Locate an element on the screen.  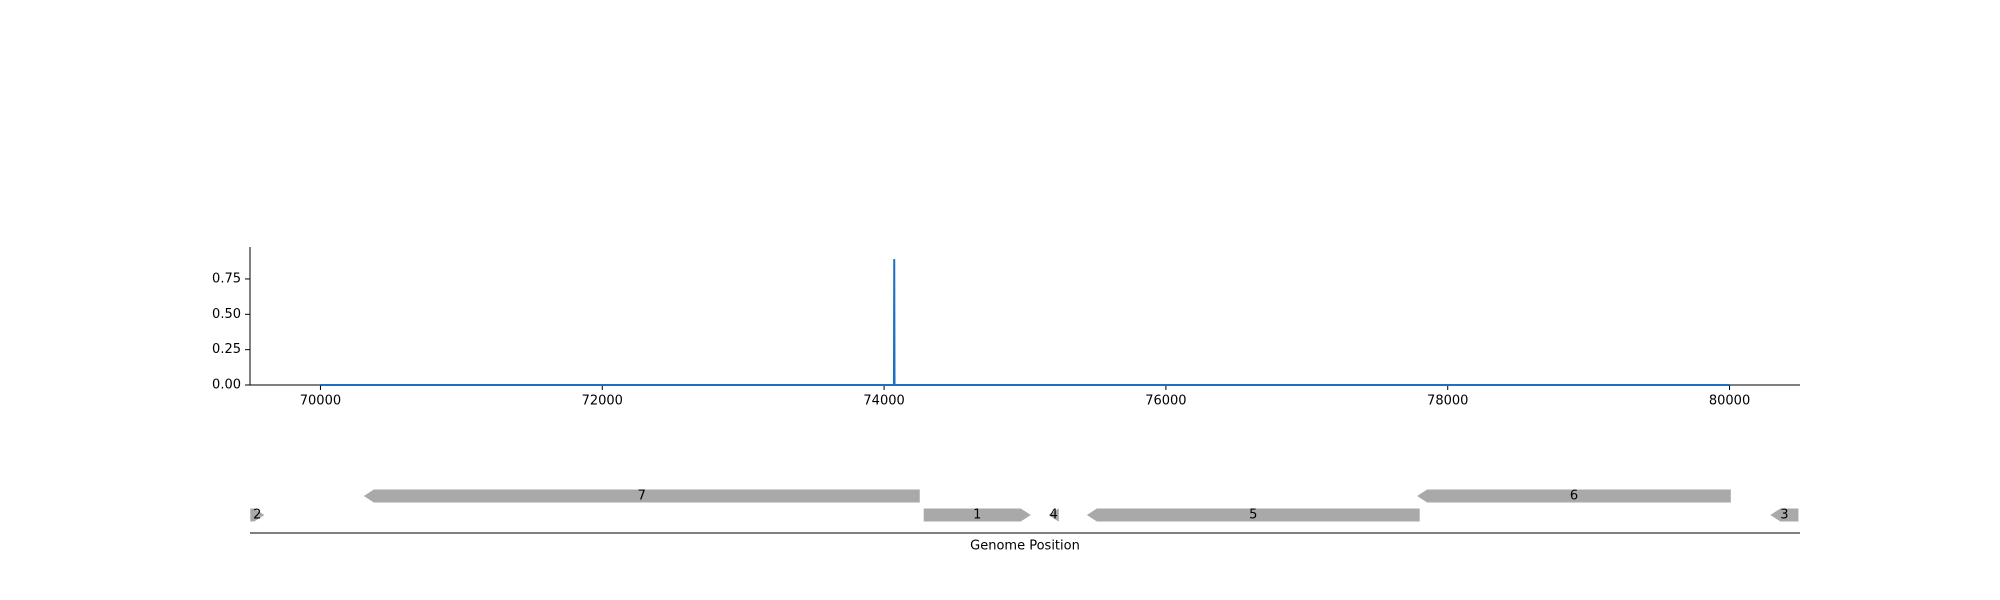
x-tick-label: 72000 is located at coordinates (602, 401).